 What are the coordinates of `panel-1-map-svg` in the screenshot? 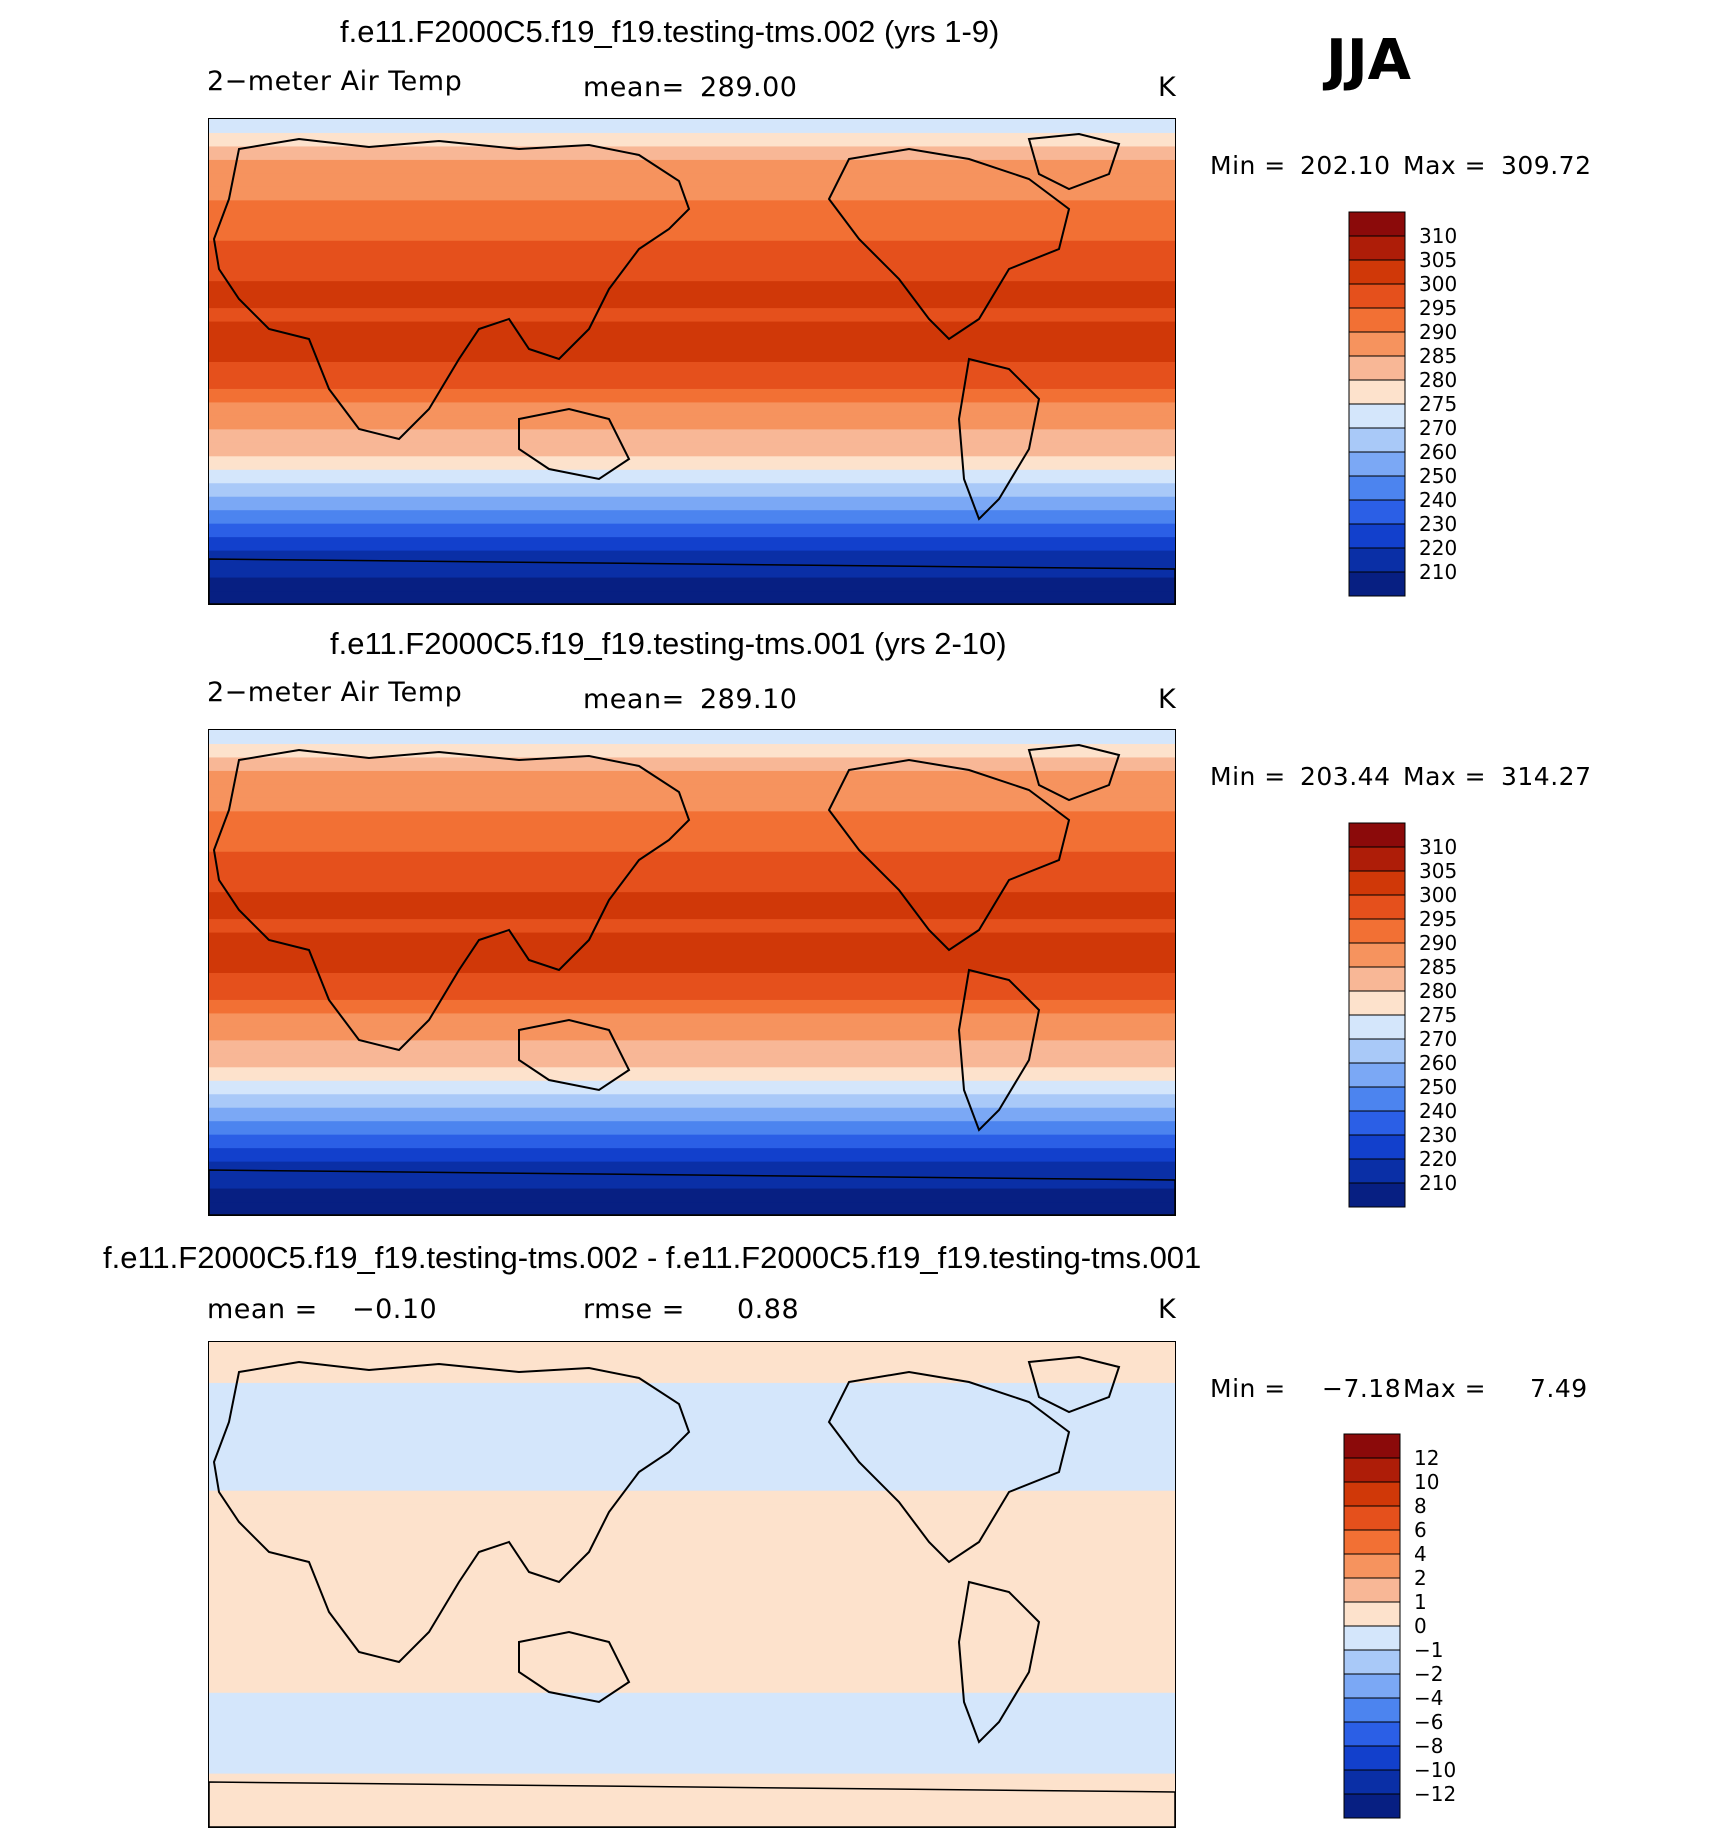 It's located at (692, 361).